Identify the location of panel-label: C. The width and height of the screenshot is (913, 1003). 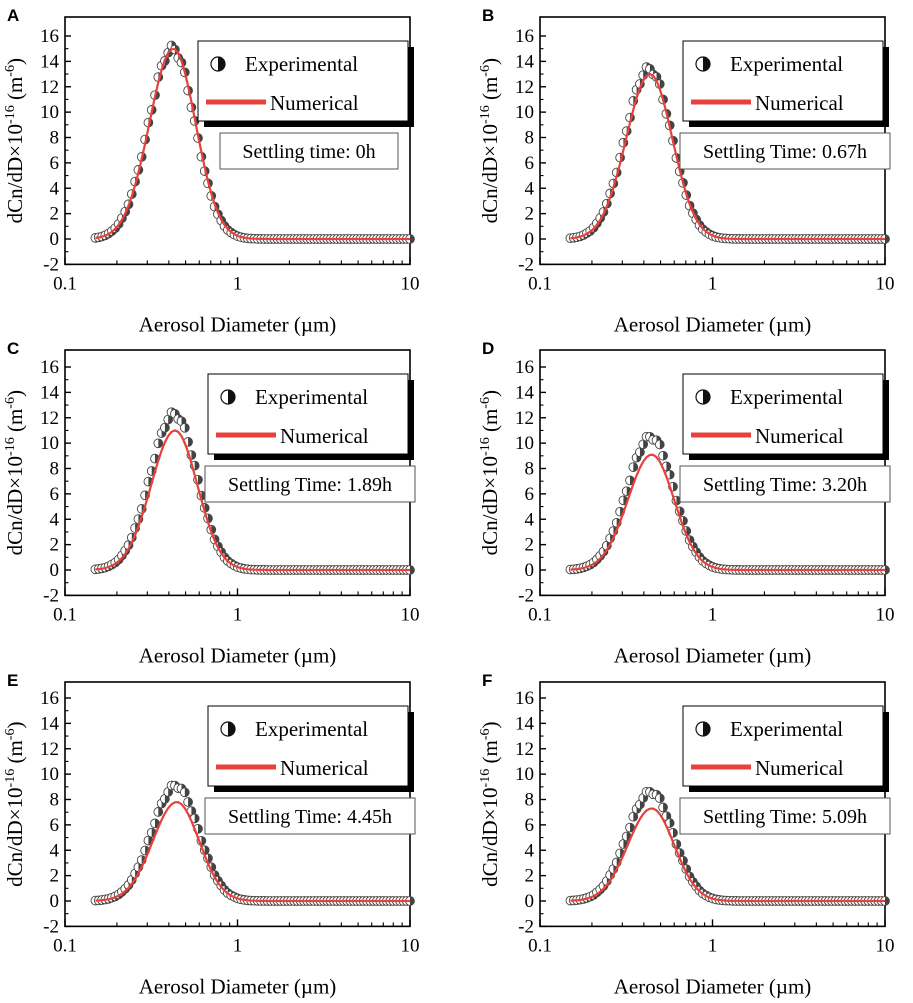
(13, 348).